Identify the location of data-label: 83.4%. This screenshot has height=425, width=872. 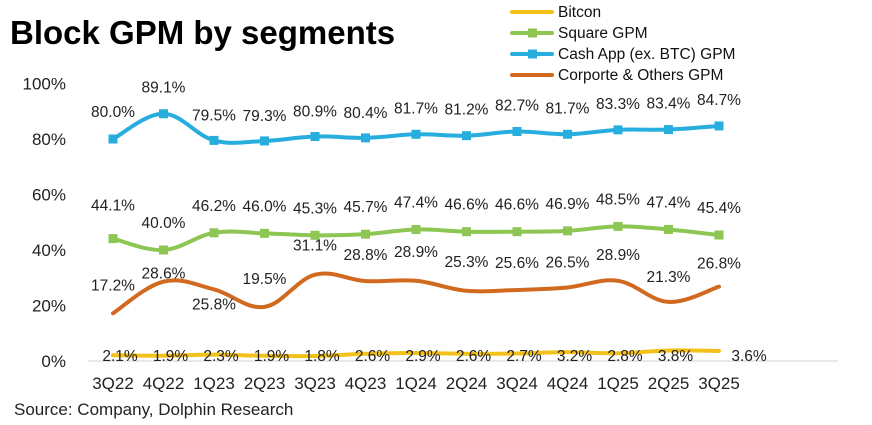
(669, 104).